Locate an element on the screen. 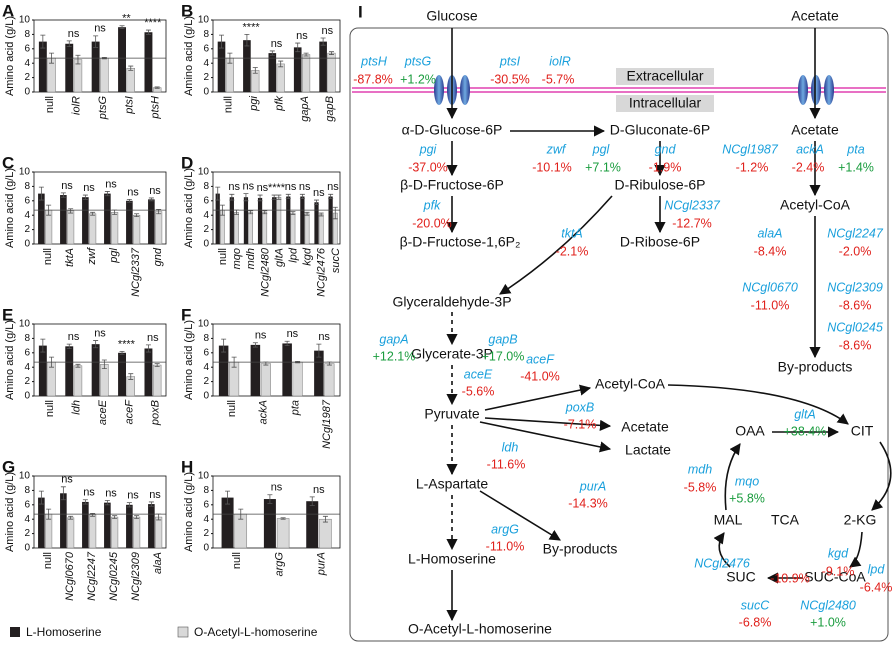  gene-name: NCgl2247 is located at coordinates (855, 233).